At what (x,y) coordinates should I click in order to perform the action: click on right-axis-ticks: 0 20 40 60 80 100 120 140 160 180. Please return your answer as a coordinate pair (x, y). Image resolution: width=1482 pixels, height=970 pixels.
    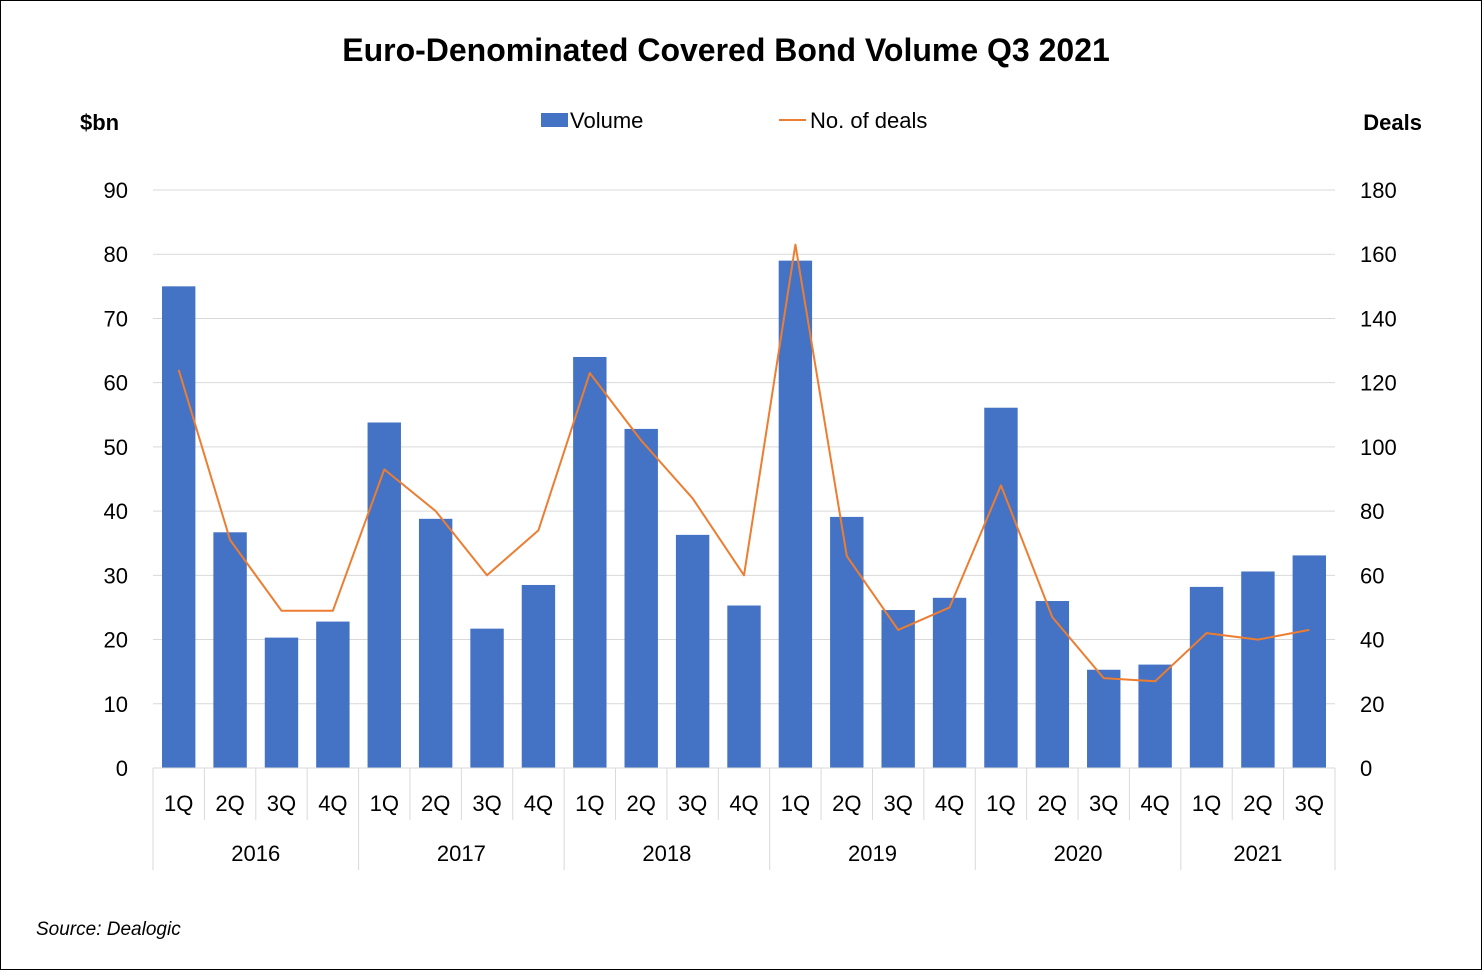
    Looking at the image, I should click on (1378, 479).